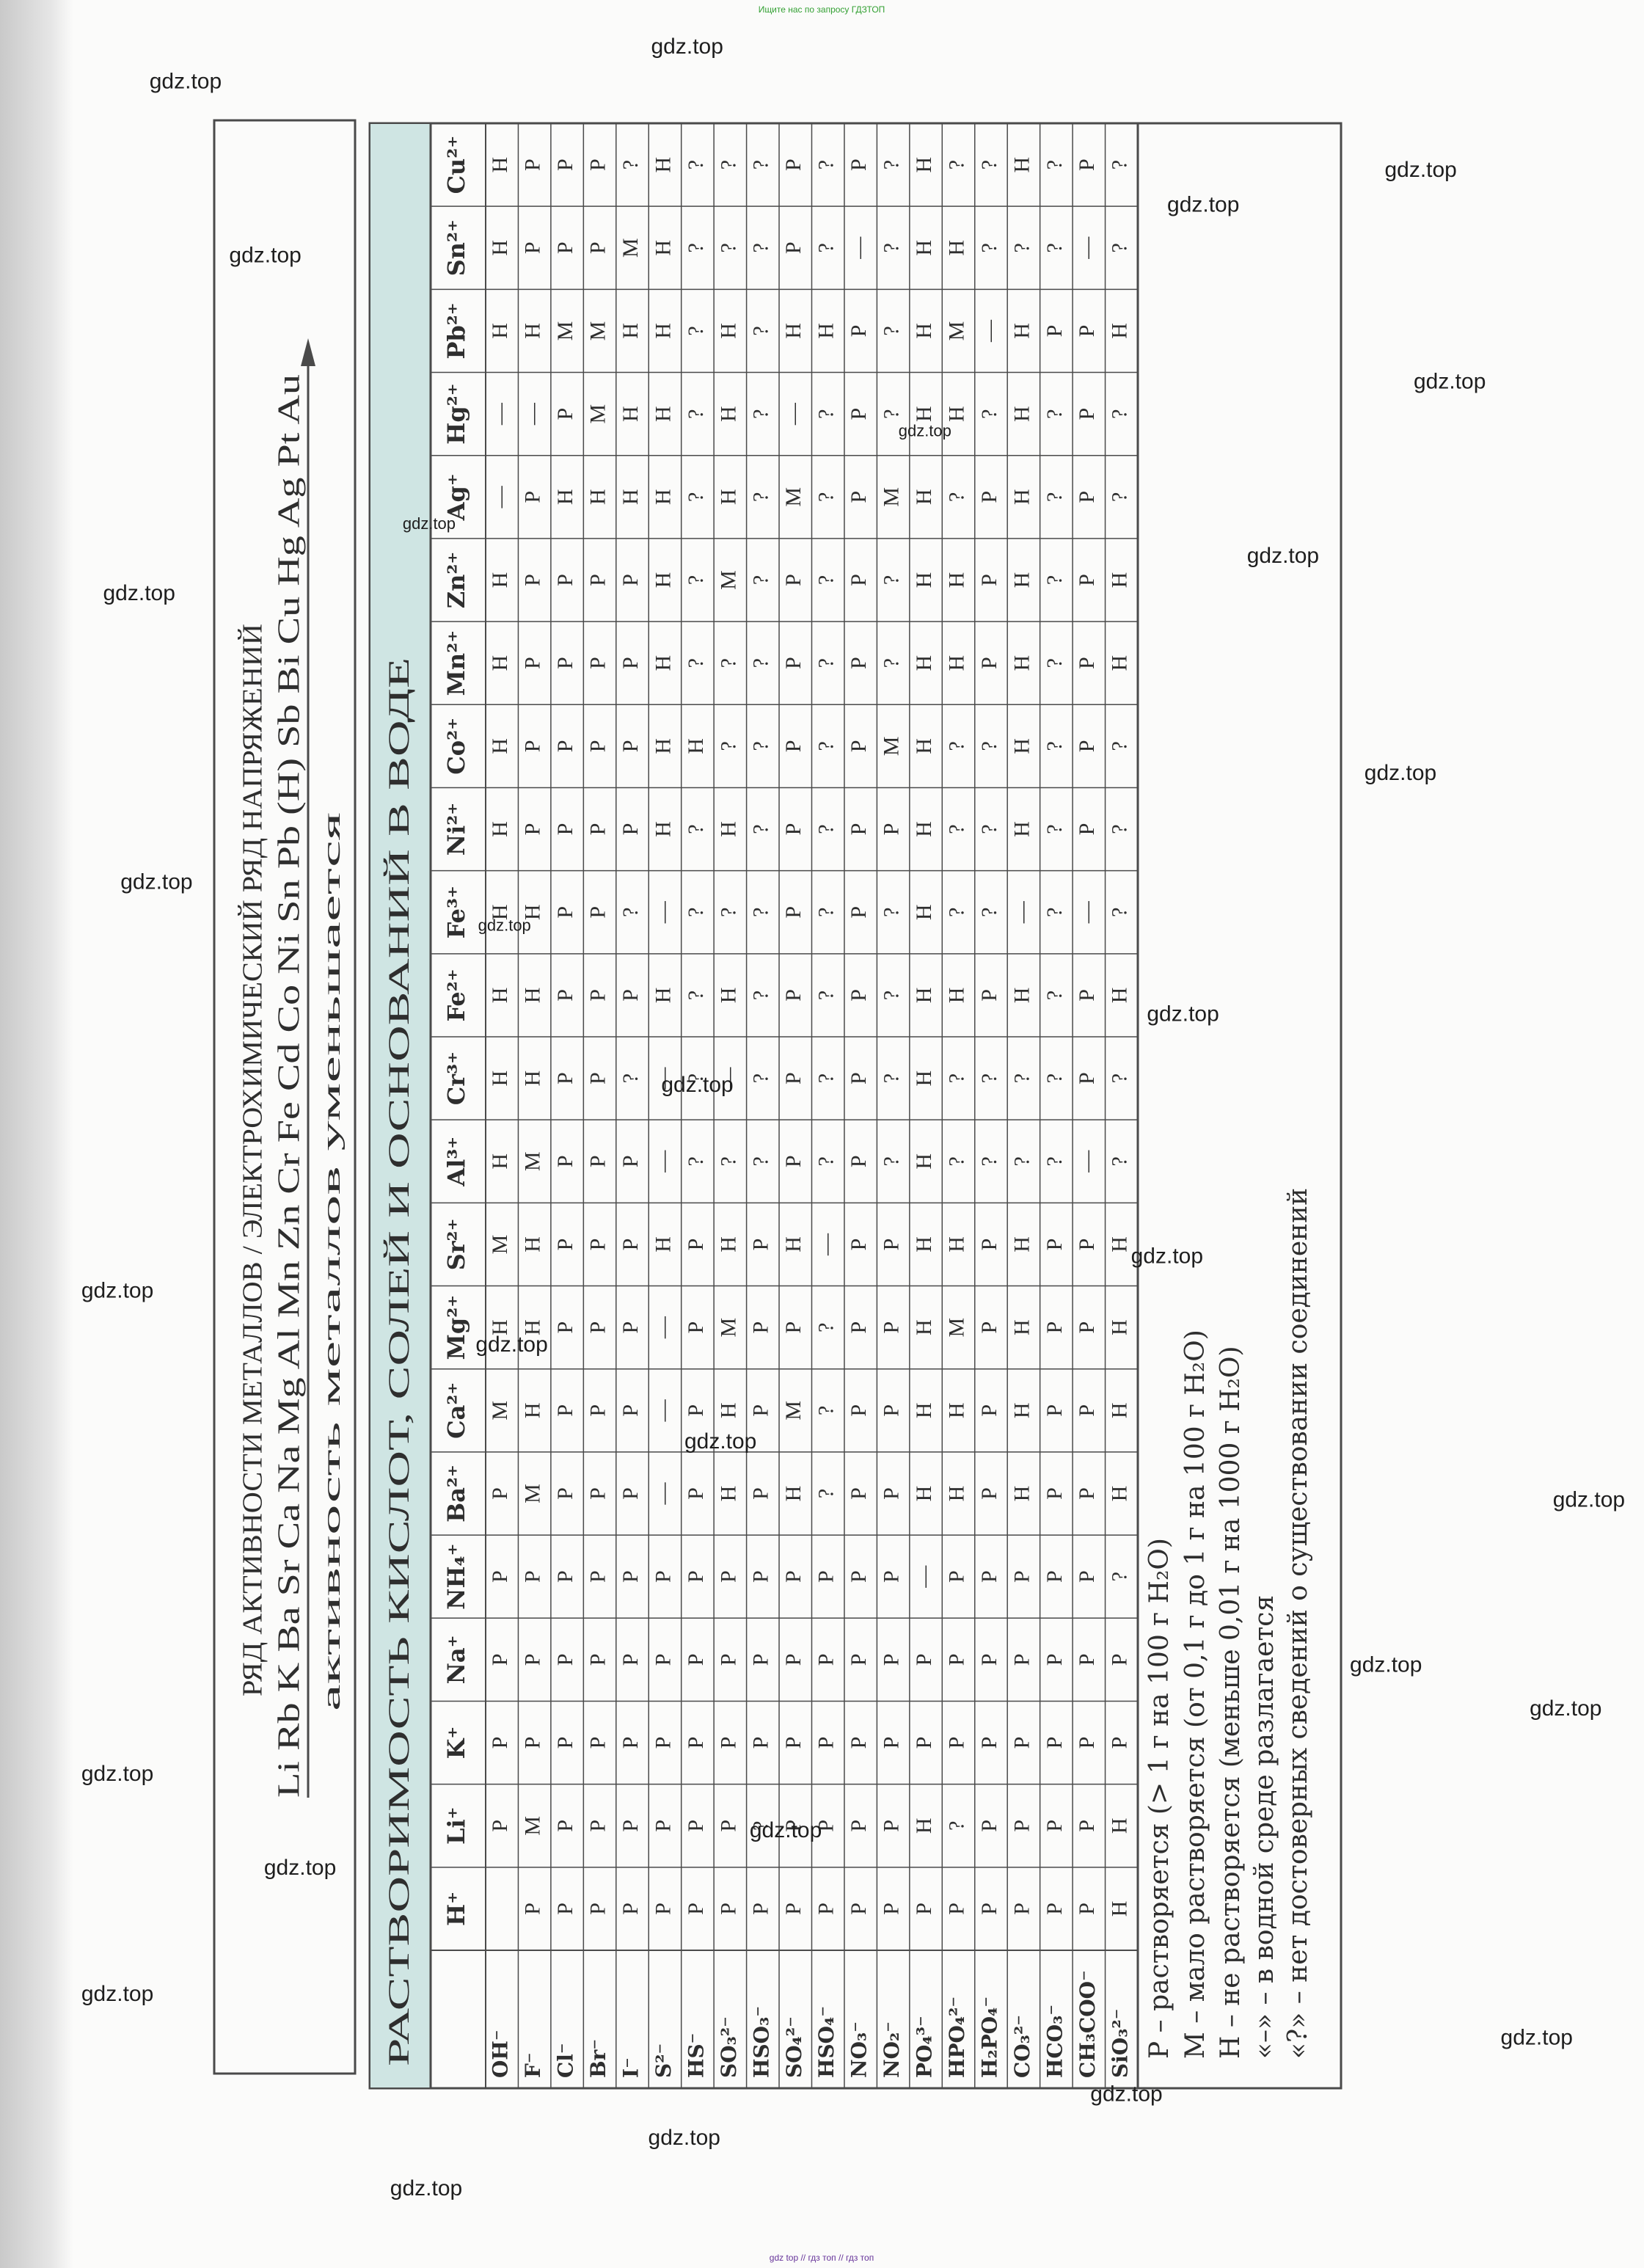 This screenshot has width=1644, height=2268. Describe the element at coordinates (308, 352) in the screenshot. I see `arrow-head` at that location.